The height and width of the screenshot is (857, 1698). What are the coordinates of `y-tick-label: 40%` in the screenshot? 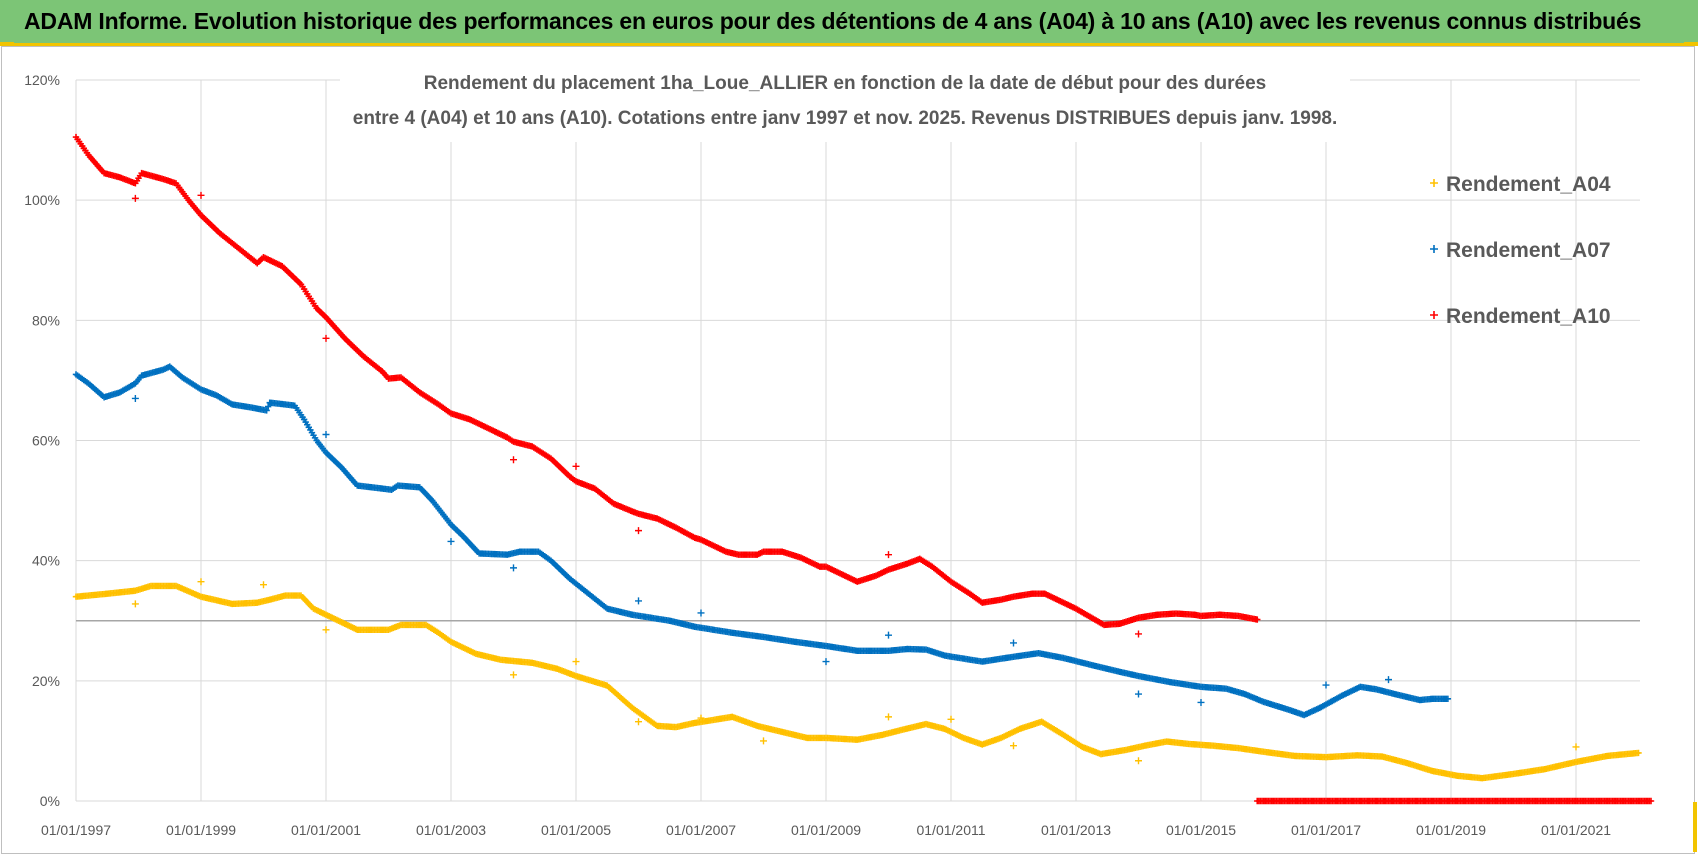 It's located at (46, 561).